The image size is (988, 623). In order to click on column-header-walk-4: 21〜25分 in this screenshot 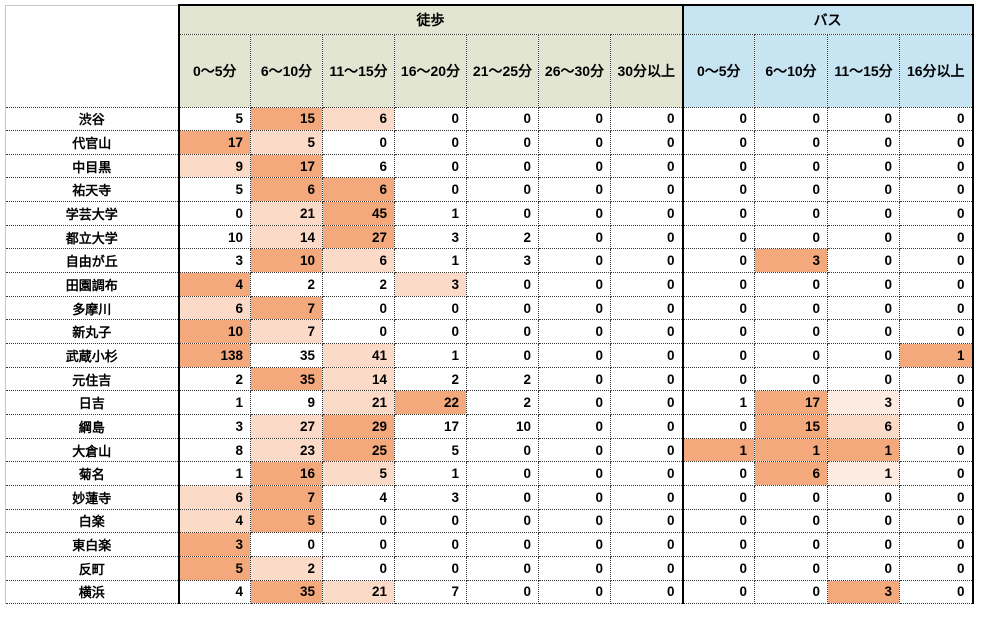, I will do `click(502, 70)`.